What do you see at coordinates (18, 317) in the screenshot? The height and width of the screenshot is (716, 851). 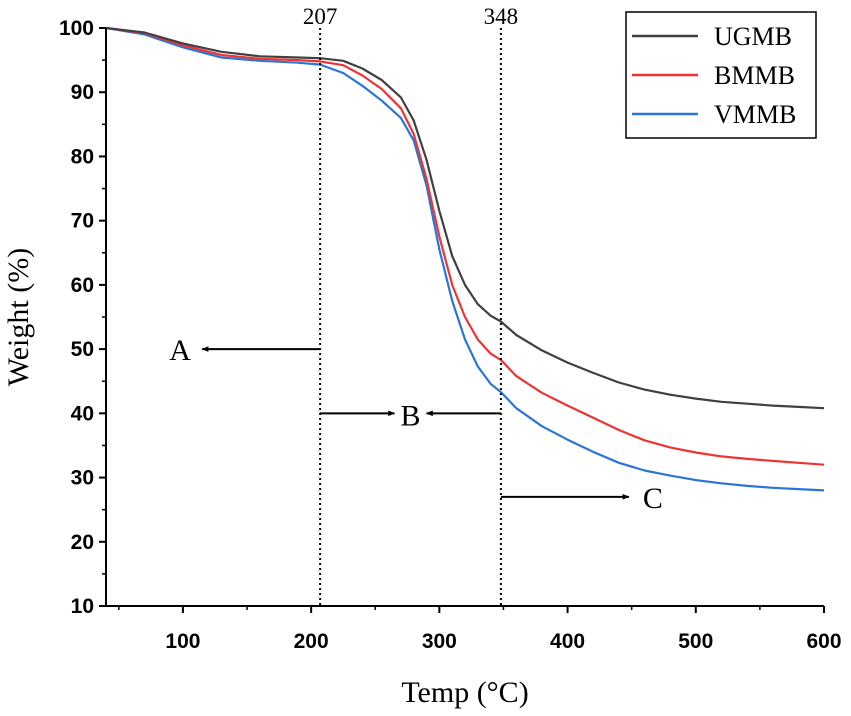 I see `y-axis-title: Weight (%)` at bounding box center [18, 317].